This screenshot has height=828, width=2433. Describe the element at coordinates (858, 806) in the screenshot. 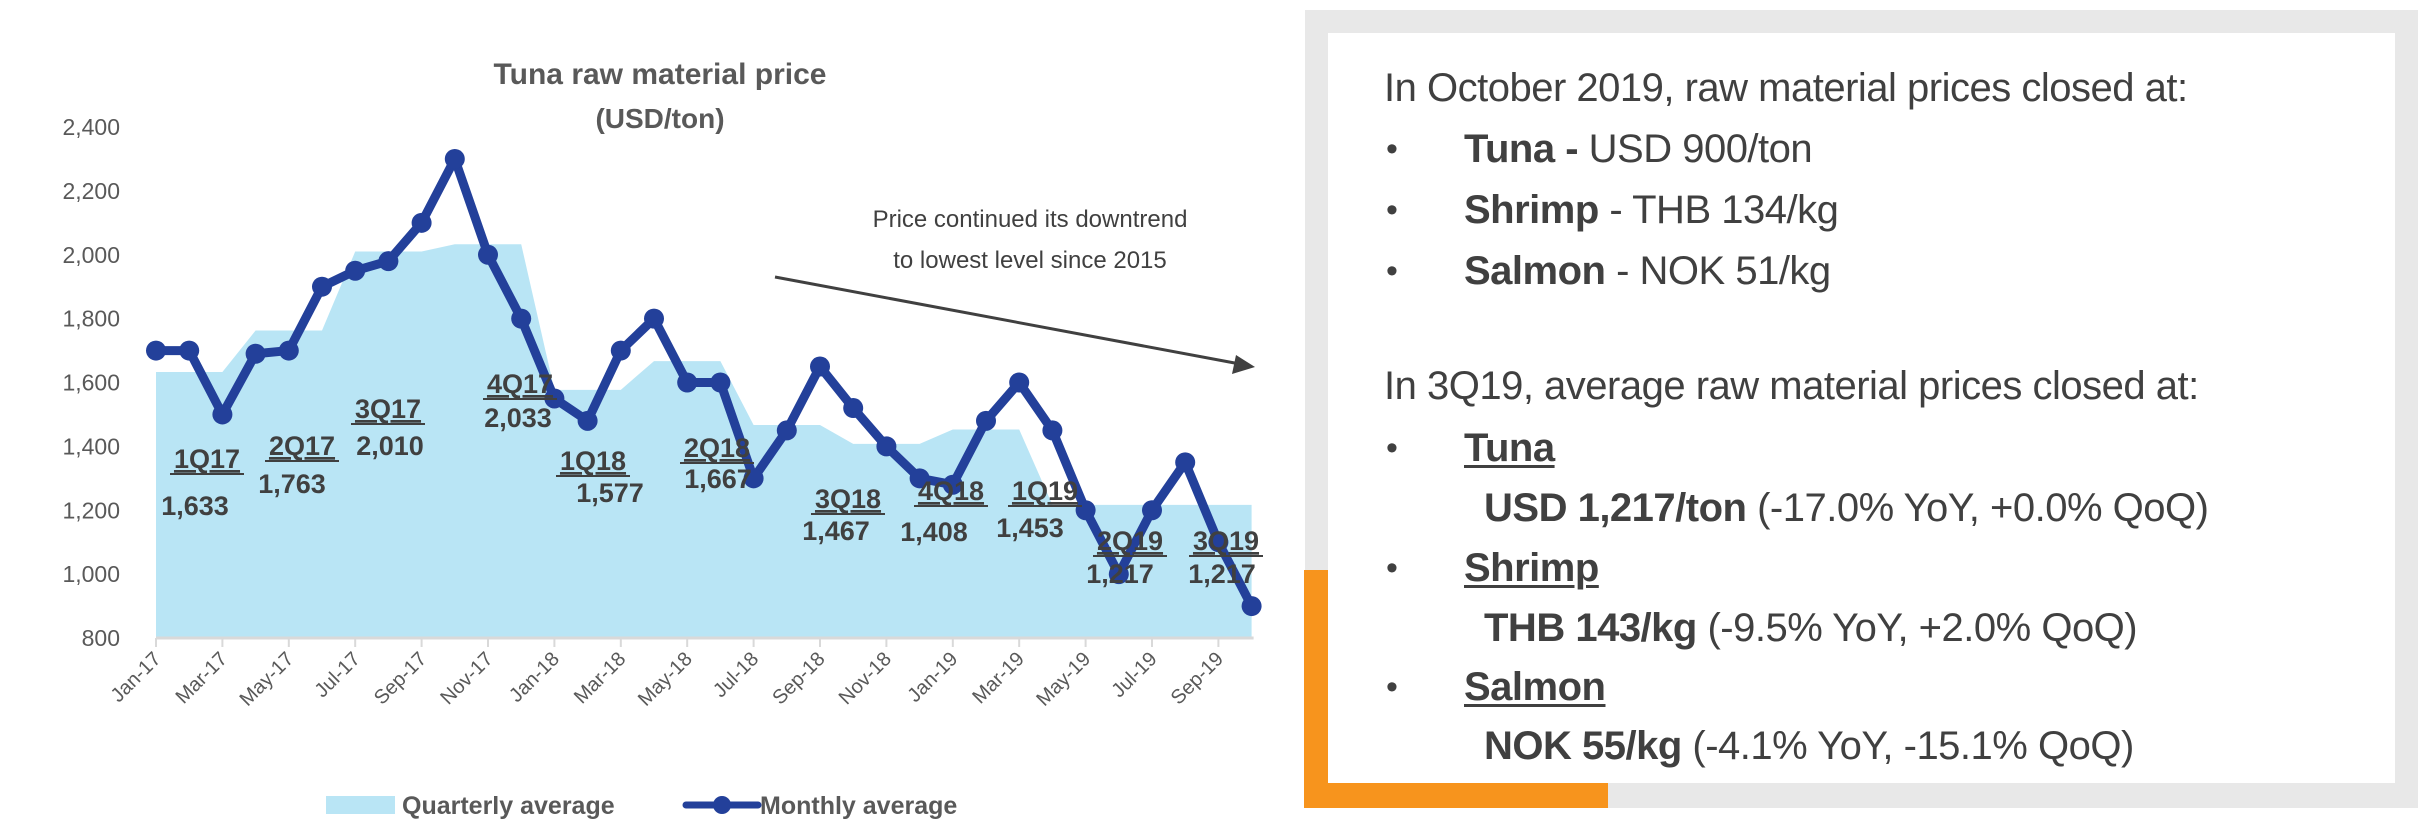

I see `legend-monthly-label: Monthly average` at that location.